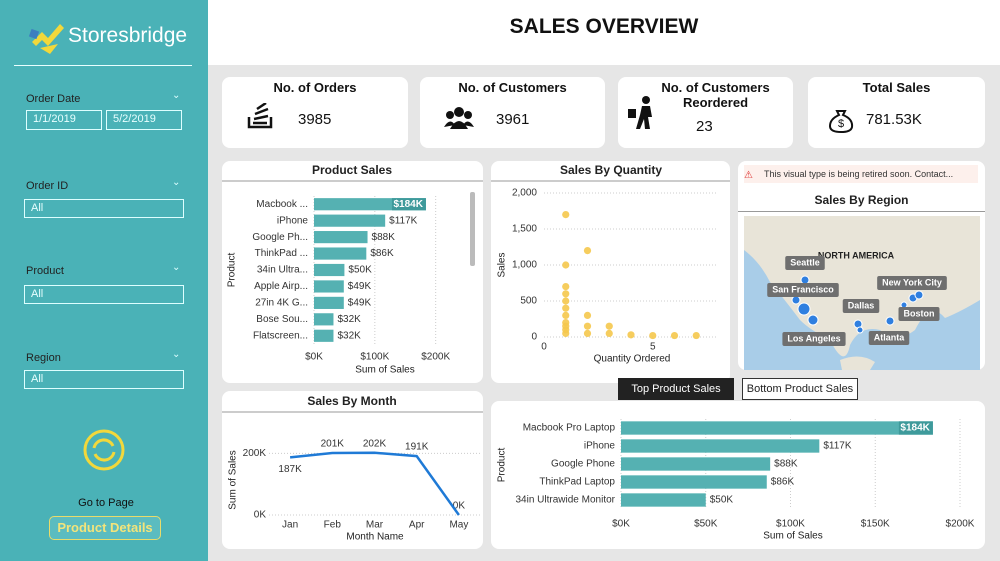 The height and width of the screenshot is (561, 1000). I want to click on x-tick-label: $200K, so click(435, 357).